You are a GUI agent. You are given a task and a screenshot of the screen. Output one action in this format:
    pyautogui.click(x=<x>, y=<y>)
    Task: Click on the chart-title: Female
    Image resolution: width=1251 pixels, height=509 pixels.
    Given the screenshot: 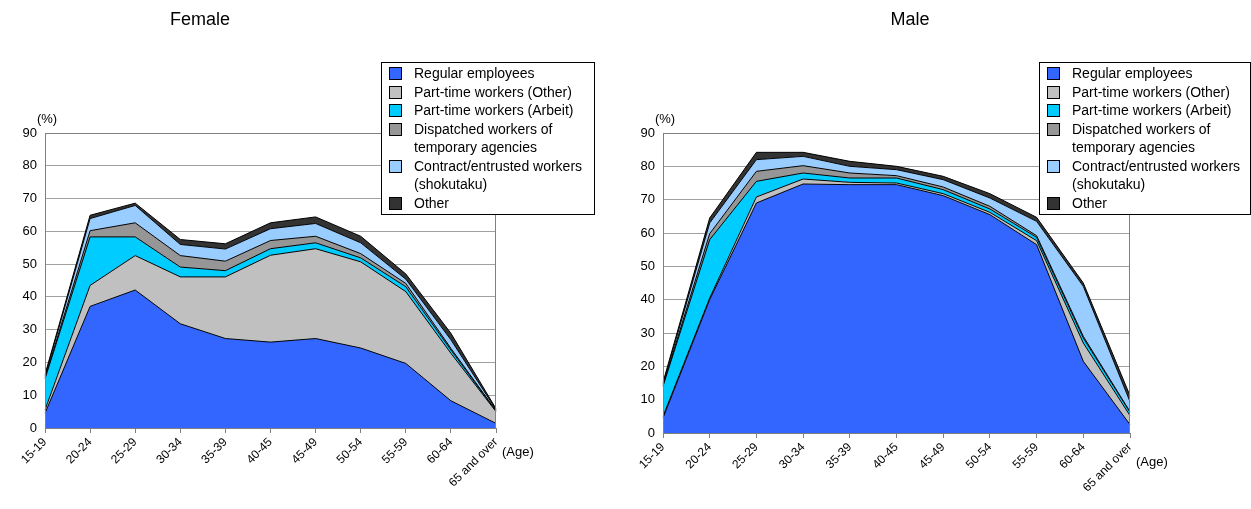 What is the action you would take?
    pyautogui.click(x=200, y=19)
    